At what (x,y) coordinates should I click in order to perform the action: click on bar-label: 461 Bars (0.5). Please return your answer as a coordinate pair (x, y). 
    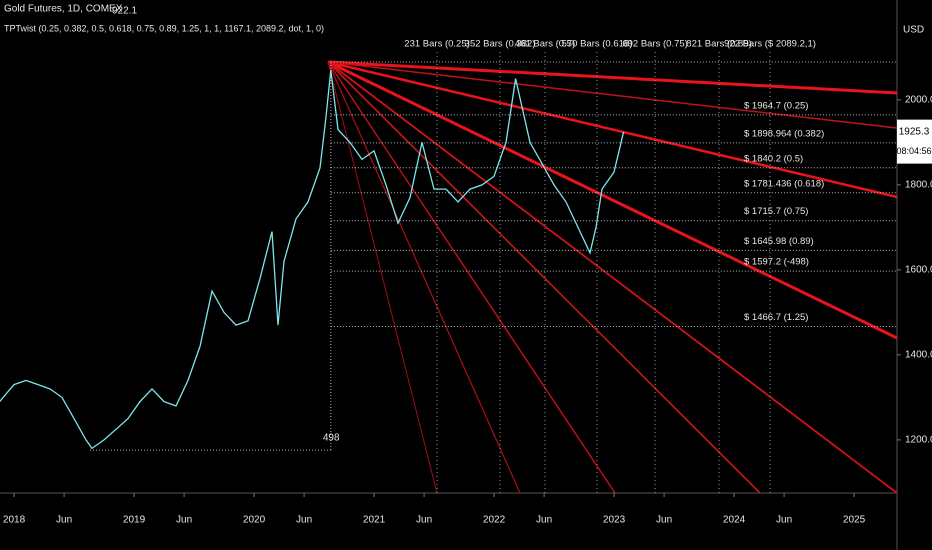
    Looking at the image, I should click on (545, 44).